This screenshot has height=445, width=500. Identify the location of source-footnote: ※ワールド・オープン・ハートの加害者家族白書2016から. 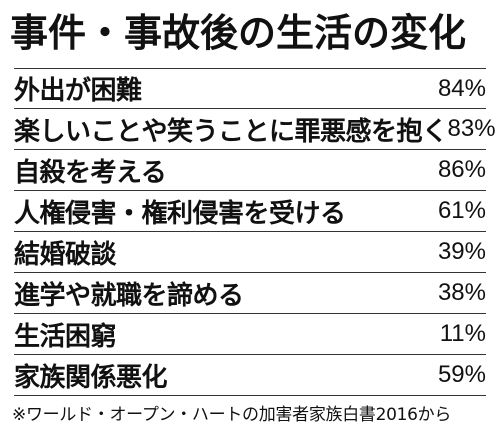
(232, 415).